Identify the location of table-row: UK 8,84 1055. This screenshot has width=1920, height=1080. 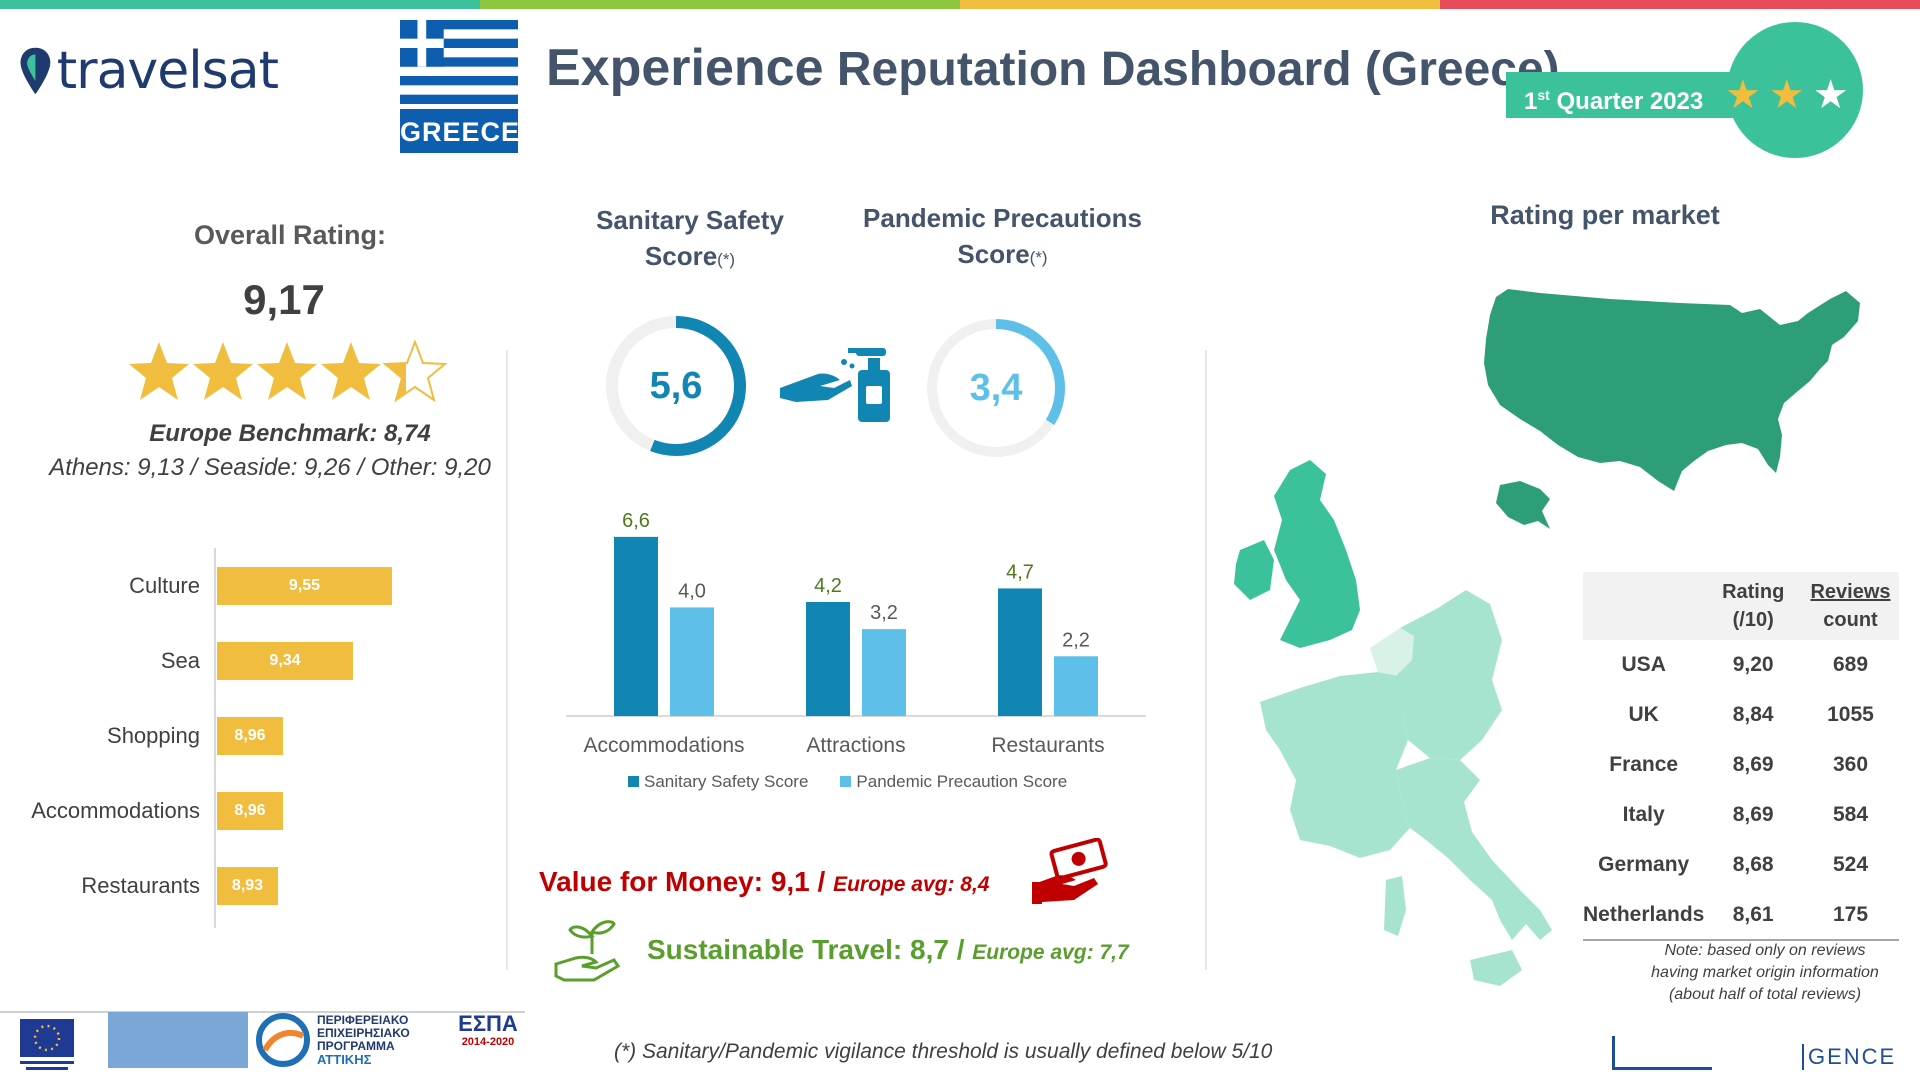
(1741, 715).